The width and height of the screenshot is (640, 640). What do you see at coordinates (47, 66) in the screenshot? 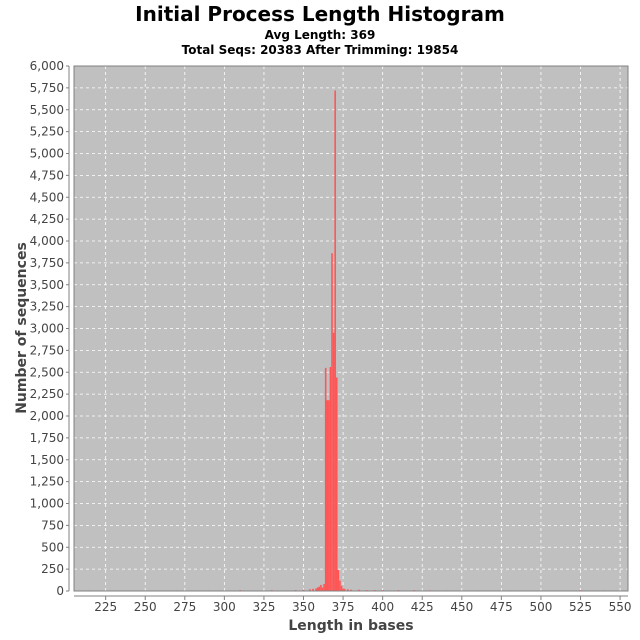
I see `y-tick-label: 6,000` at bounding box center [47, 66].